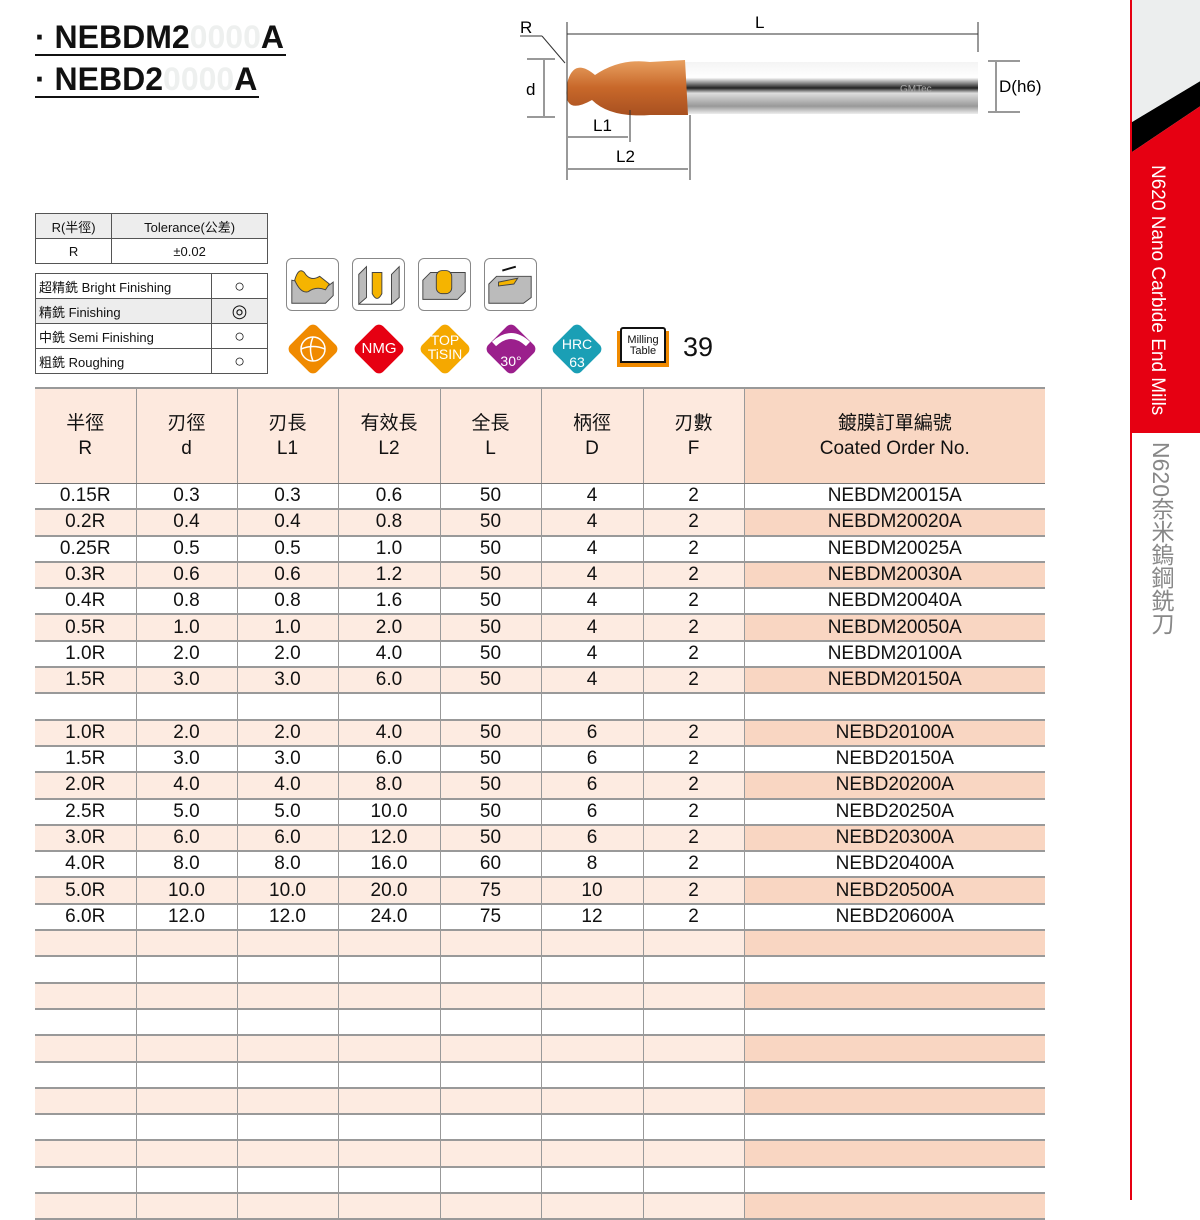  What do you see at coordinates (591, 497) in the screenshot?
I see `table-cell: 4` at bounding box center [591, 497].